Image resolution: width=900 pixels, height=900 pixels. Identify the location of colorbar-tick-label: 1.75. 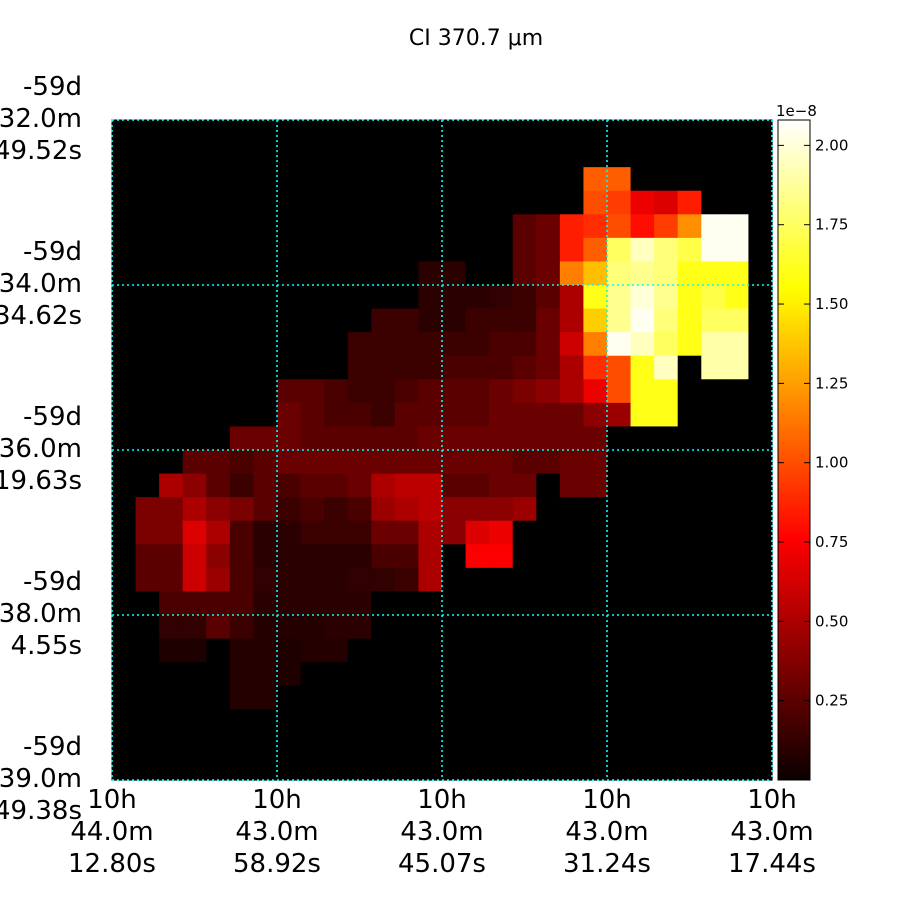
(831, 225).